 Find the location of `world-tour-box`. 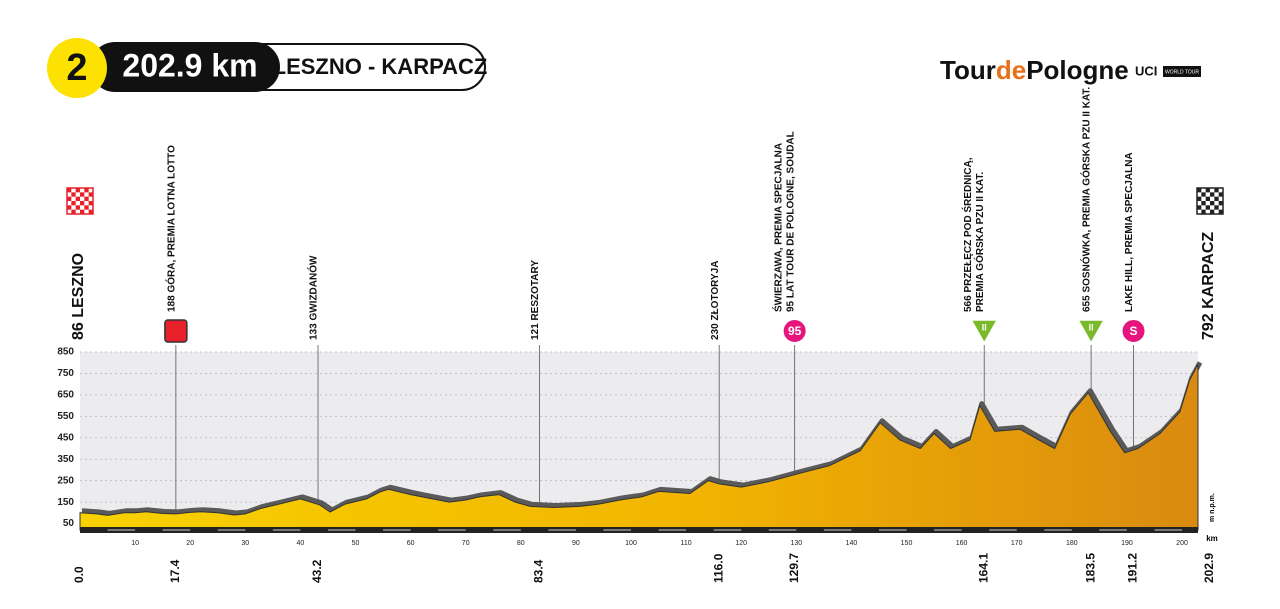

world-tour-box is located at coordinates (1182, 71).